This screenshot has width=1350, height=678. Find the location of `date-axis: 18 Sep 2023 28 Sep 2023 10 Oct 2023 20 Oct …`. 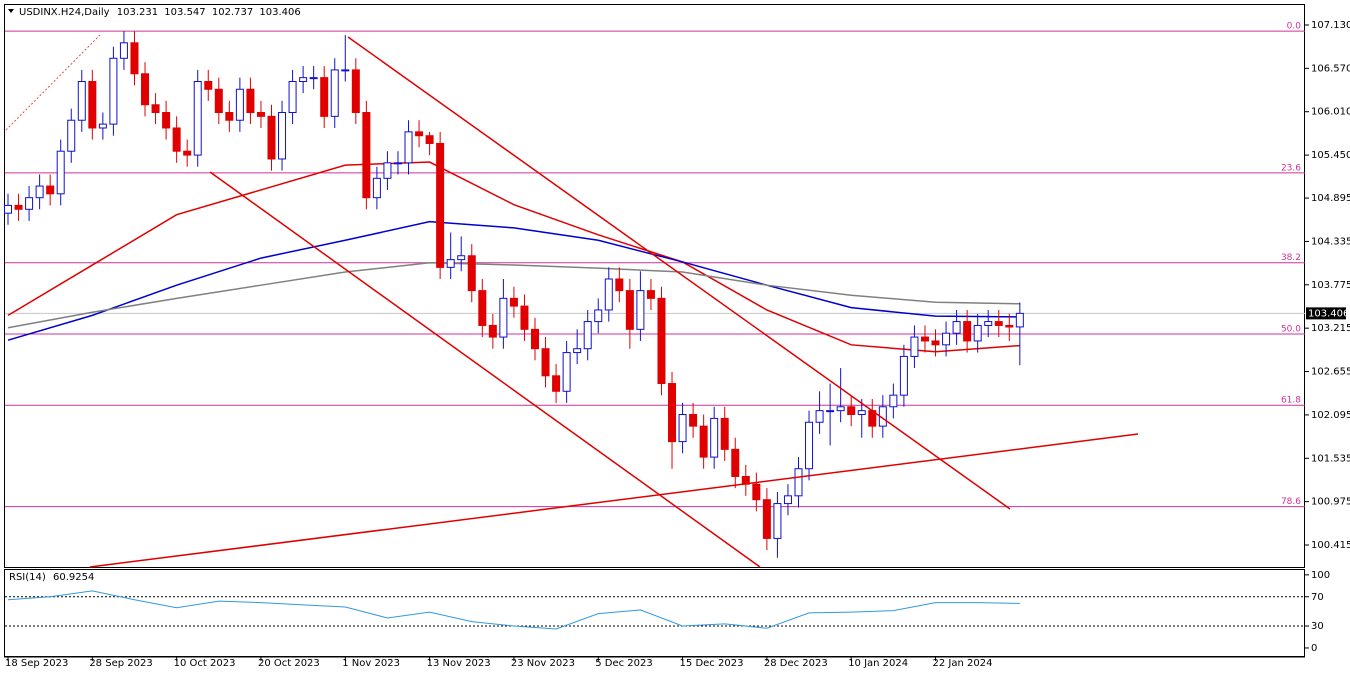

date-axis: 18 Sep 2023 28 Sep 2023 10 Oct 2023 20 Oct … is located at coordinates (654, 662).